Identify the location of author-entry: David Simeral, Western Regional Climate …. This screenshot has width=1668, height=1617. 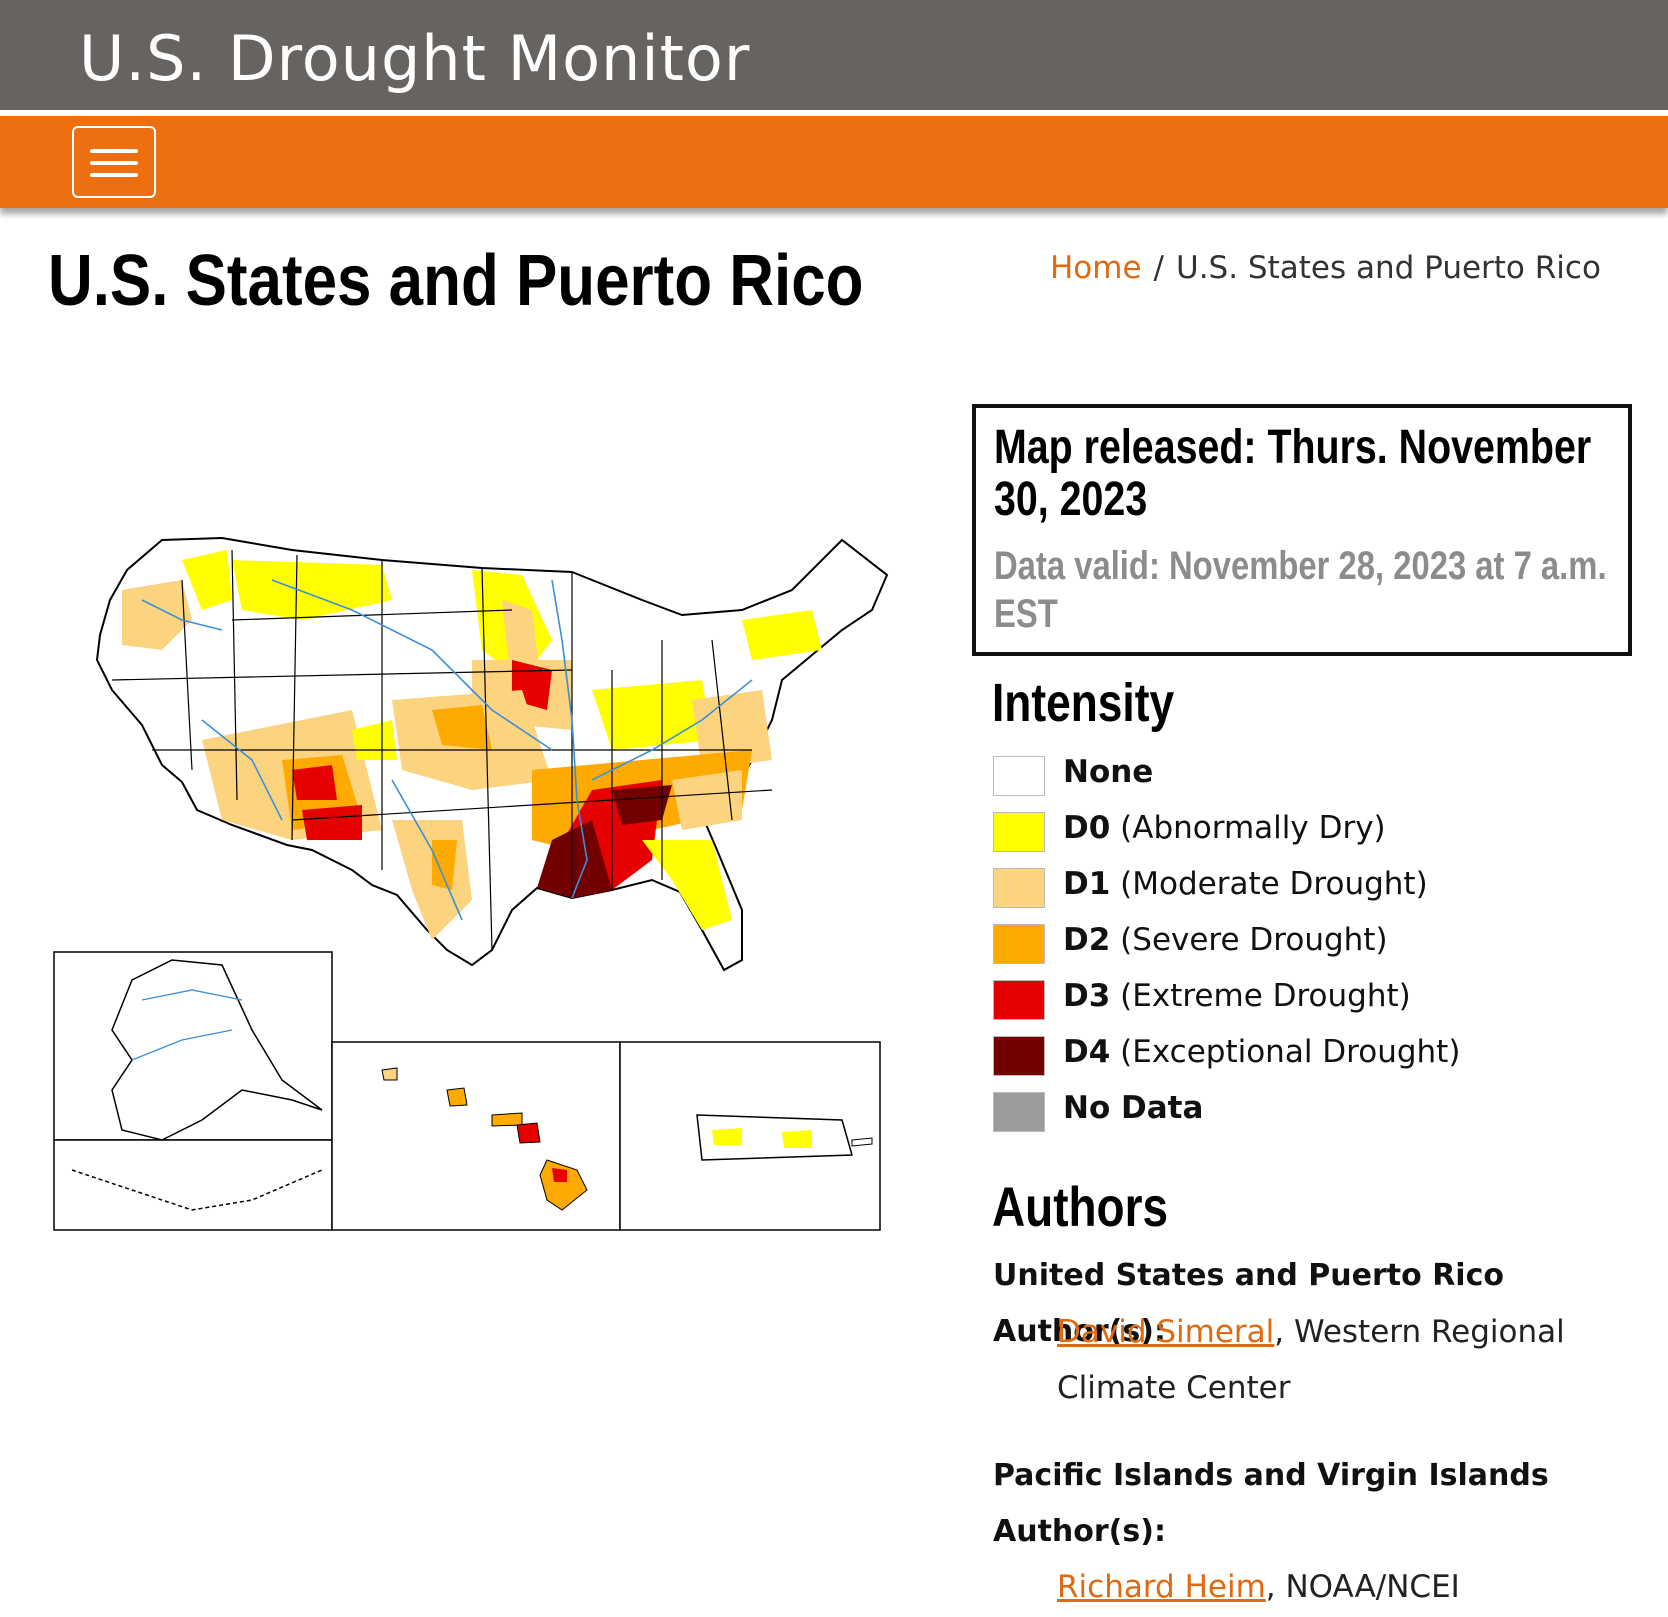
(1337, 1360).